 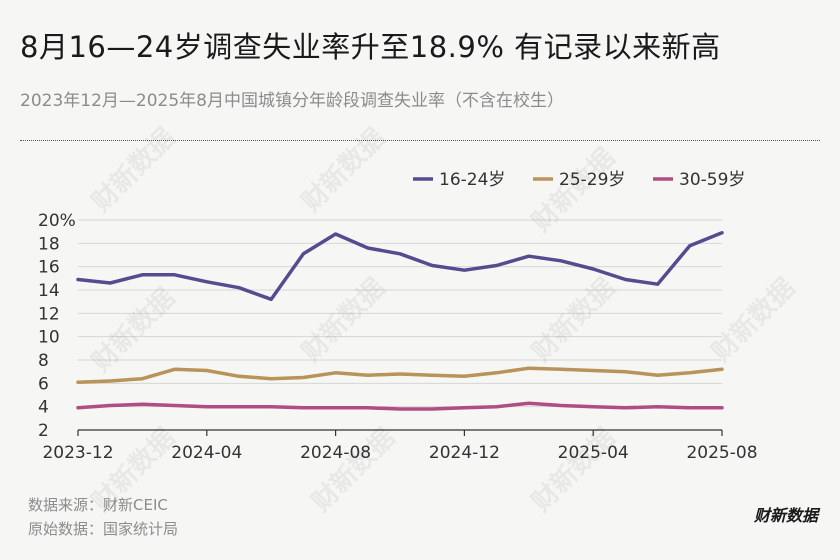 I want to click on y-tick-label: 16, so click(x=49, y=268).